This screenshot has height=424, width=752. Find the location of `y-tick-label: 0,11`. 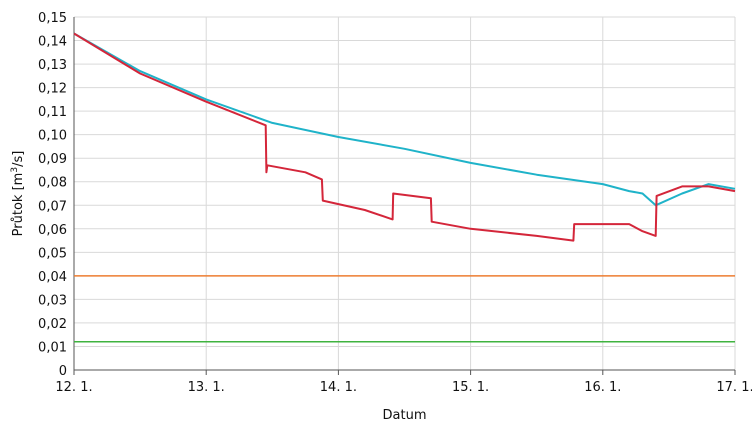

y-tick-label: 0,11 is located at coordinates (52, 112).